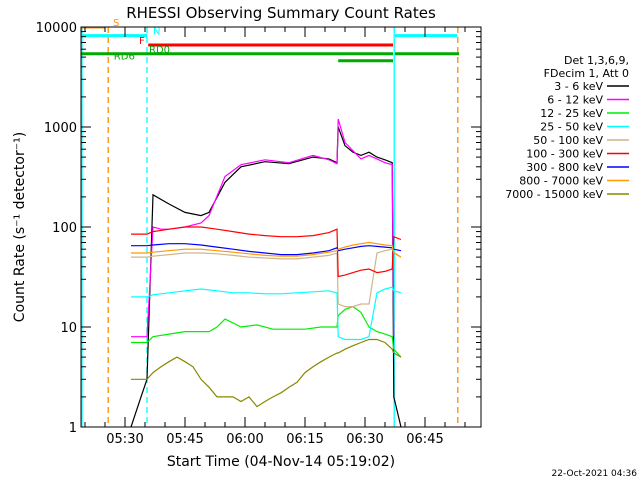 This screenshot has height=480, width=640. I want to click on x-tick-label-2: 06:00, so click(244, 439).